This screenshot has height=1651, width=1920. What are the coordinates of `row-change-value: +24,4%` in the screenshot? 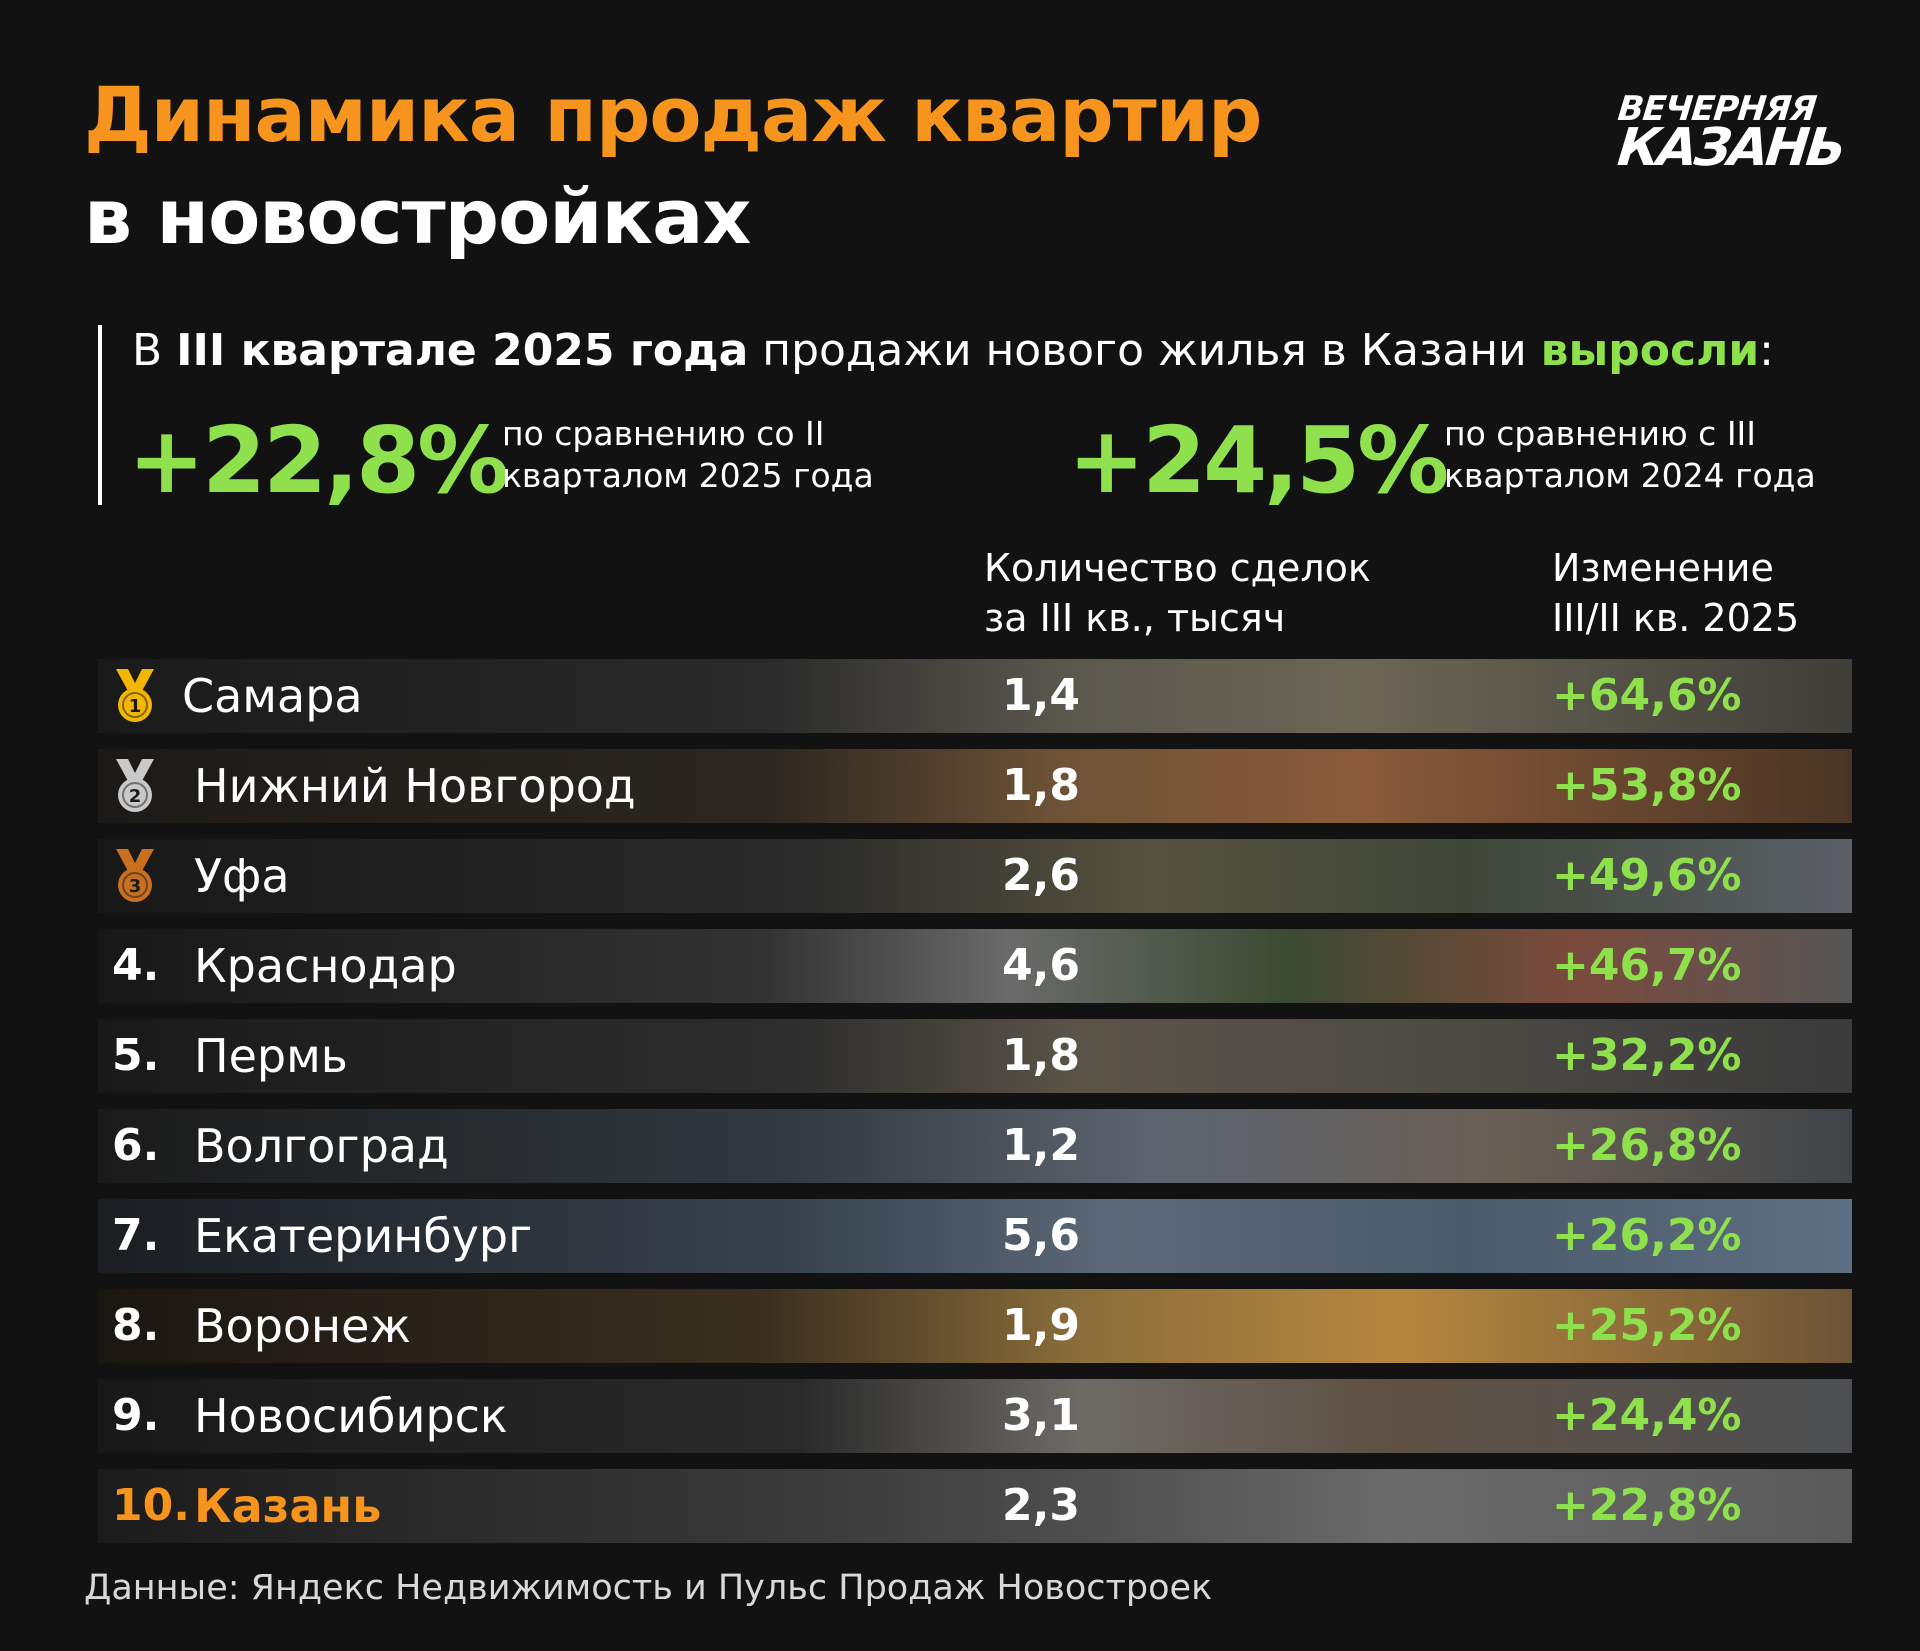 It's located at (1647, 1415).